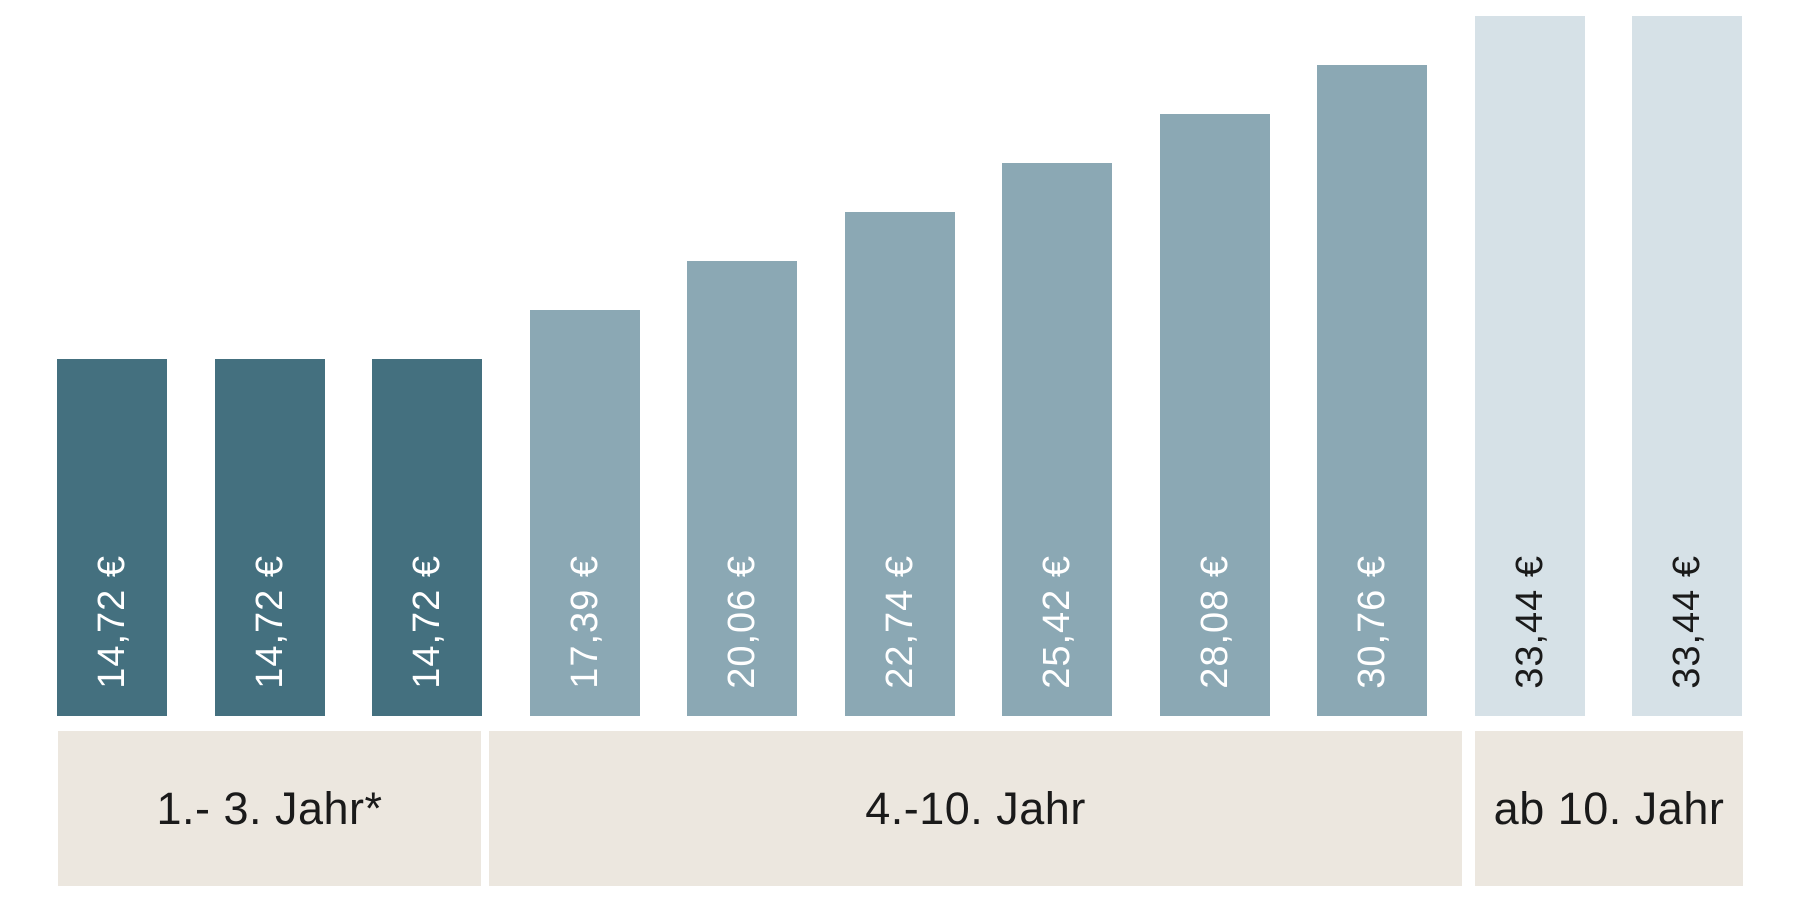  I want to click on bar: 25,42 €, so click(1057, 439).